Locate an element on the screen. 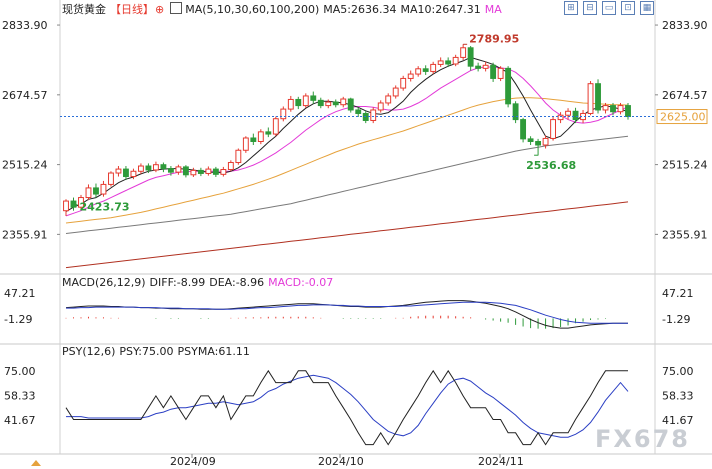 Image resolution: width=712 pixels, height=469 pixels. psyma-value: PSYMA:61.11 is located at coordinates (213, 351).